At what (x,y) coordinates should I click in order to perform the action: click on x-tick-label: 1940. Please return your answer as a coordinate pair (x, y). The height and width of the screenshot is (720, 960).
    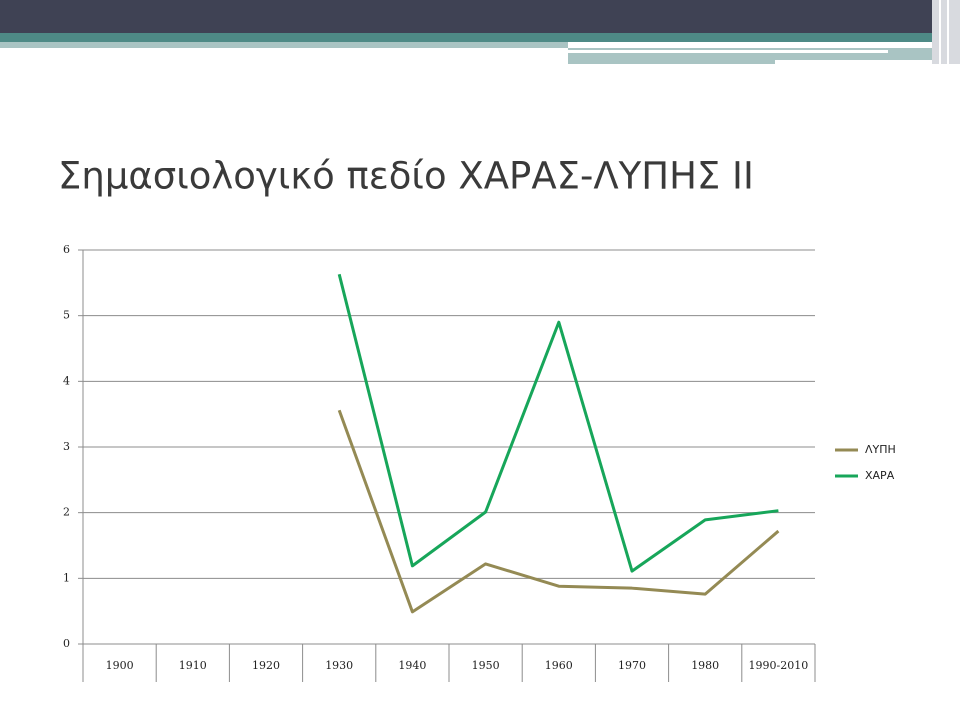
    Looking at the image, I should click on (412, 665).